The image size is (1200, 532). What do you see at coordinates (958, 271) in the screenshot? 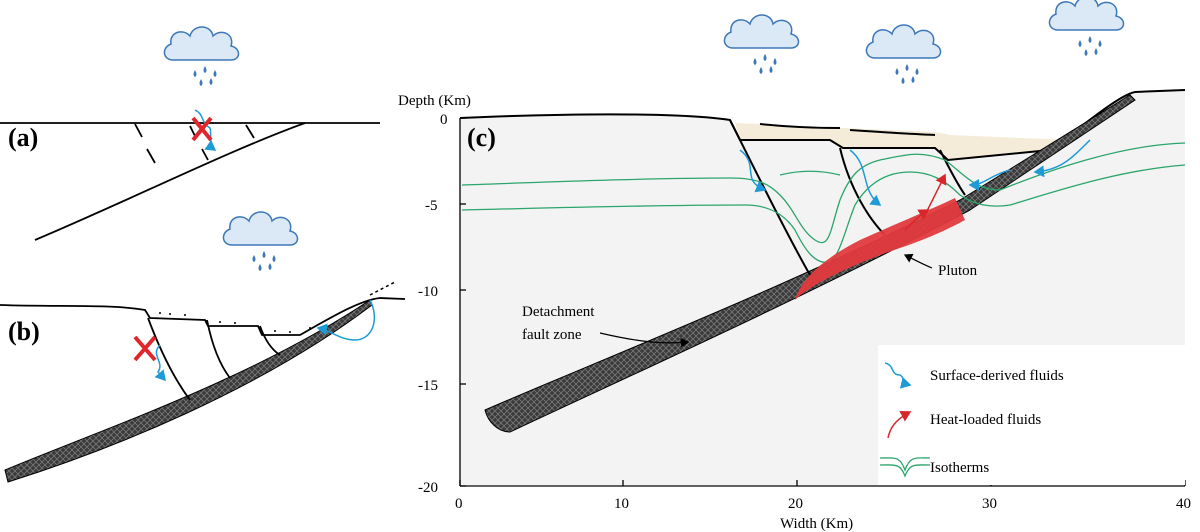
I see `pluton-label: Pluton` at bounding box center [958, 271].